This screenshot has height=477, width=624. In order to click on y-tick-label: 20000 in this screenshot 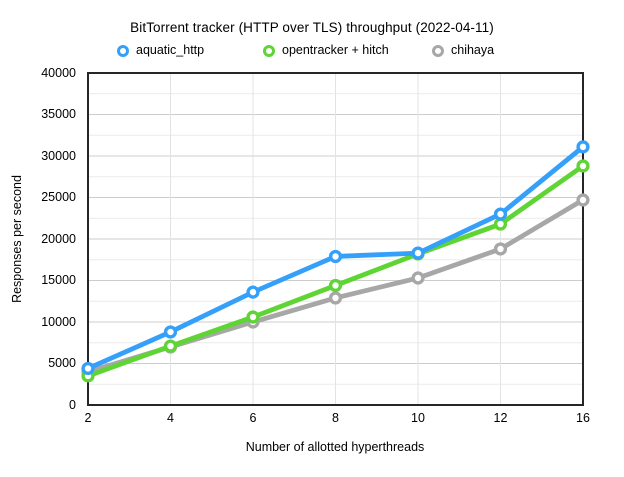, I will do `click(58, 238)`.